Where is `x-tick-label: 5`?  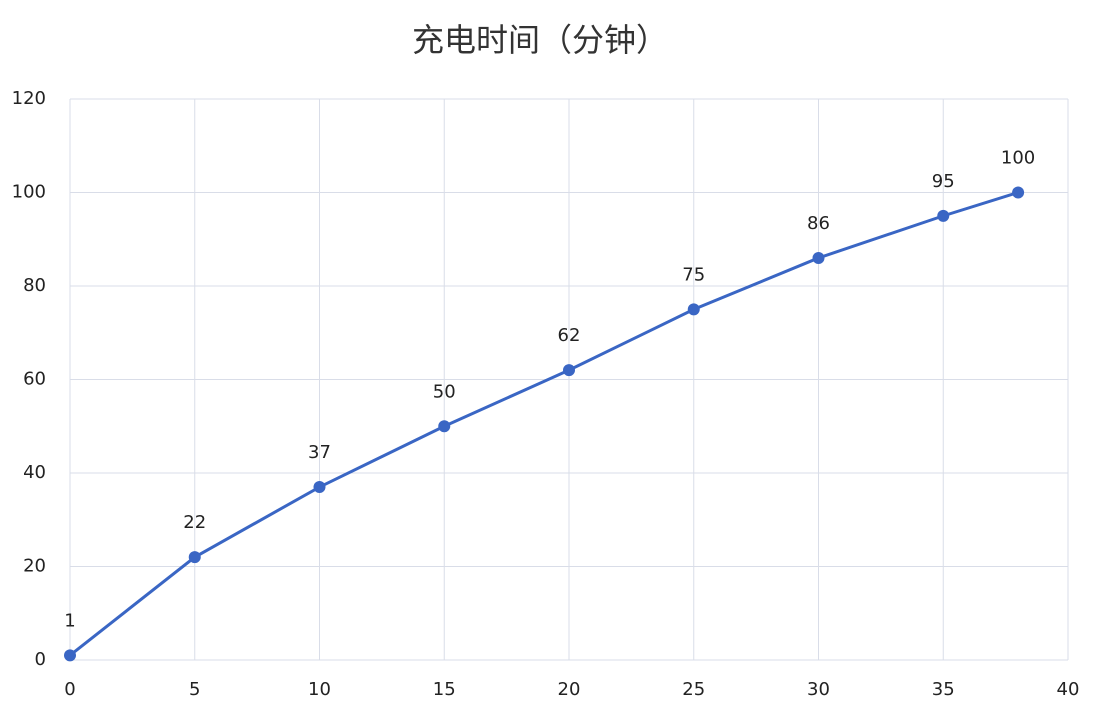
x-tick-label: 5 is located at coordinates (194, 689).